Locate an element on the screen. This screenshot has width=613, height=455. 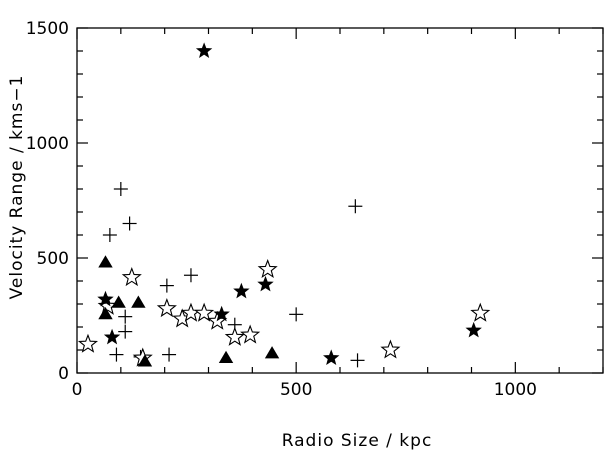
x-tick-label: 0 is located at coordinates (77, 390).